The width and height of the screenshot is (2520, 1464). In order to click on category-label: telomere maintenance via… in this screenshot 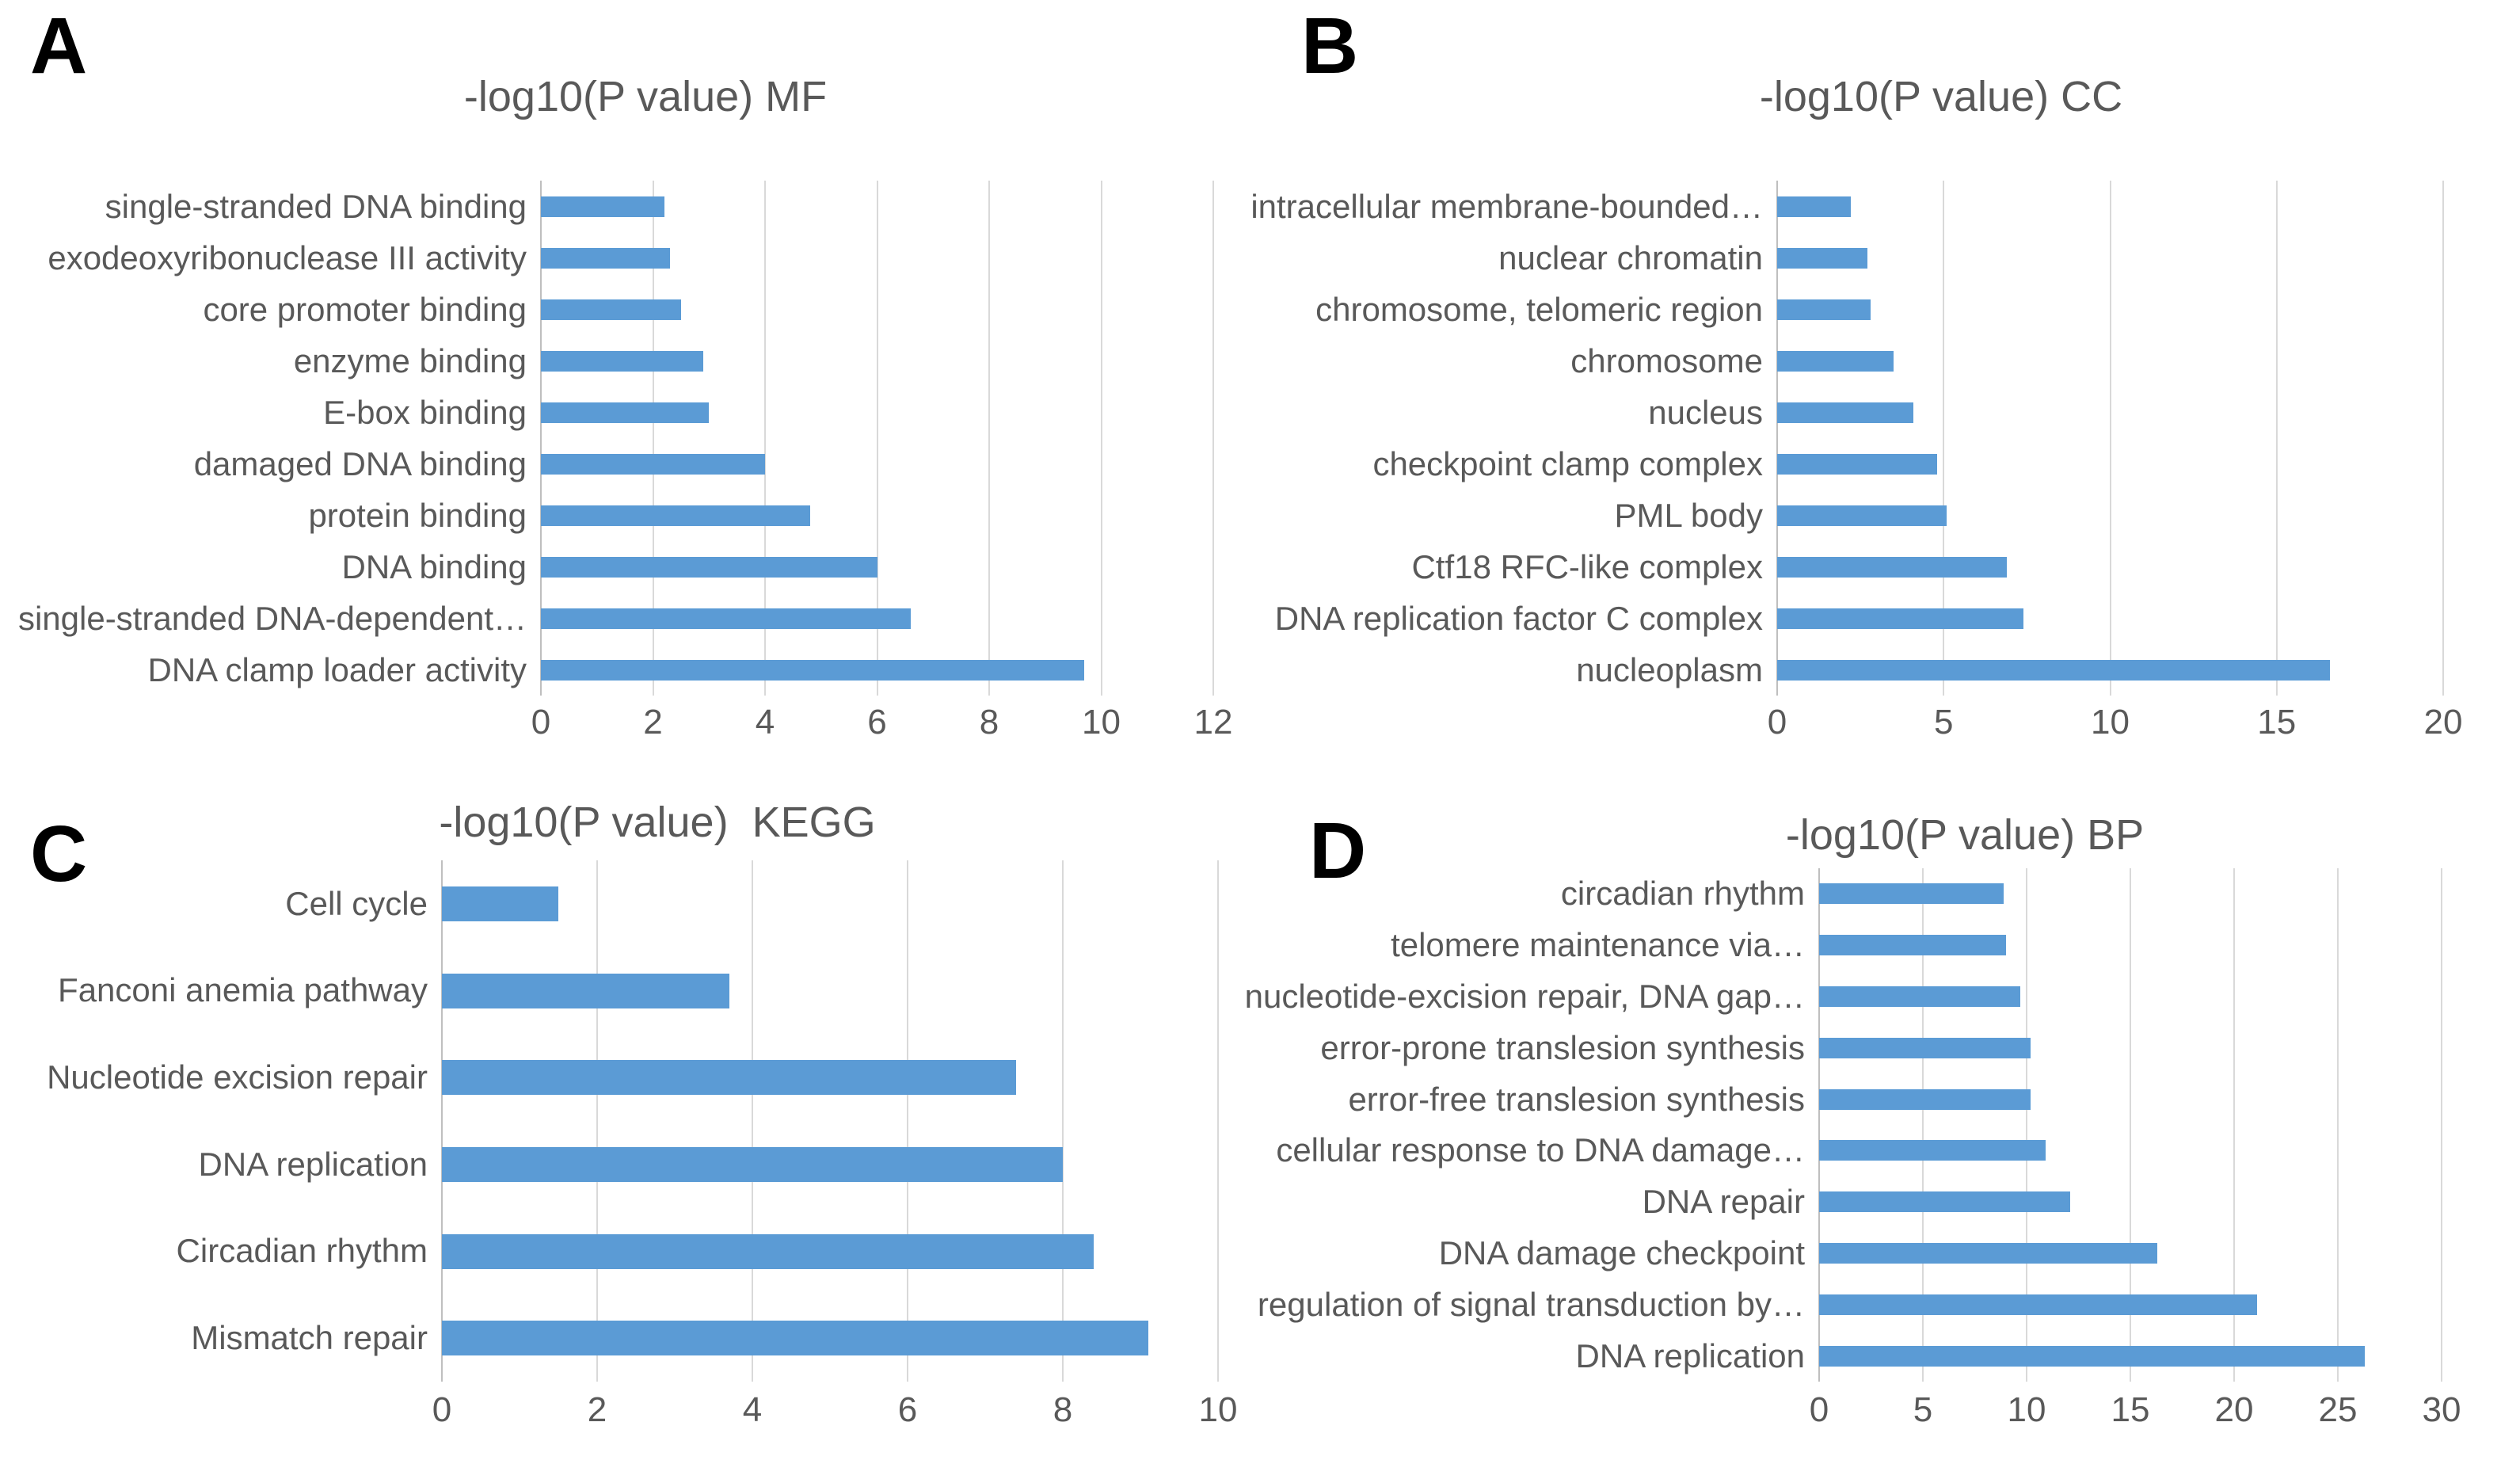, I will do `click(1598, 945)`.